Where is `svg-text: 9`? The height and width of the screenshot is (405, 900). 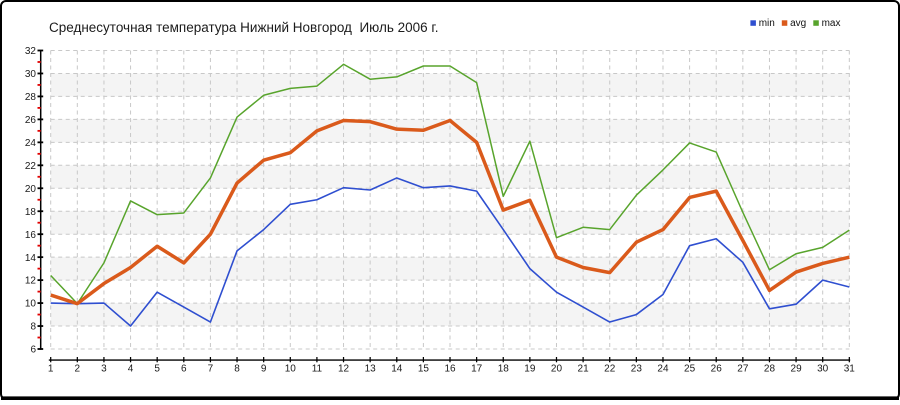 svg-text: 9 is located at coordinates (264, 369).